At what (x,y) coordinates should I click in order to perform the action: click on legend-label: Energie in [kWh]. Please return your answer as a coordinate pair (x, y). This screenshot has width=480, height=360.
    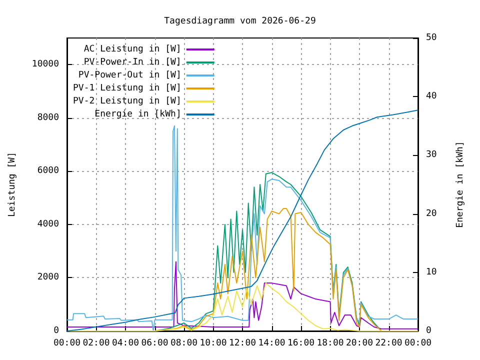
    Looking at the image, I should click on (138, 115).